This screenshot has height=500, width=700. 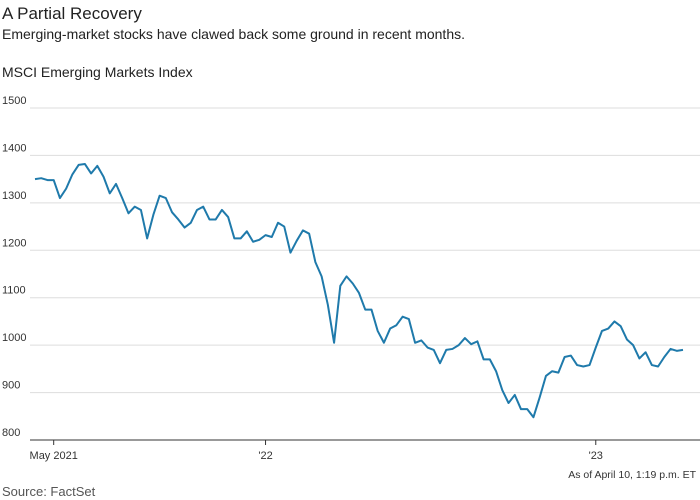 I want to click on y-tick-label: 1000, so click(x=14, y=338).